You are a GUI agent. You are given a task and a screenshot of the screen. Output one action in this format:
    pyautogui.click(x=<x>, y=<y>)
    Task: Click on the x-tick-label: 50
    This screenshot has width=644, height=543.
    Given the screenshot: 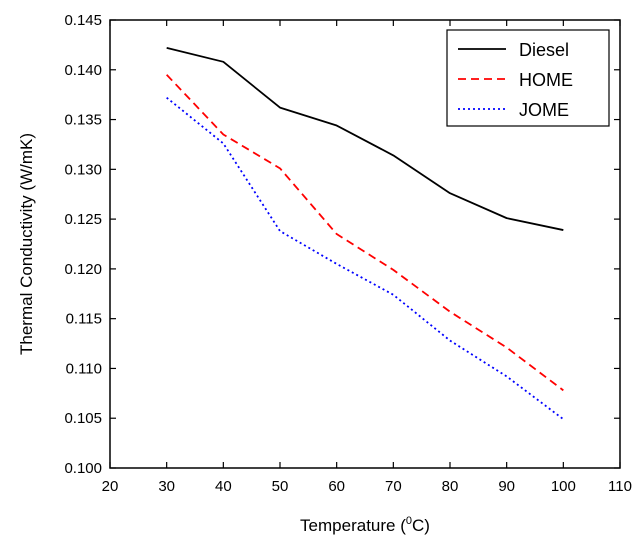 What is the action you would take?
    pyautogui.click(x=280, y=486)
    